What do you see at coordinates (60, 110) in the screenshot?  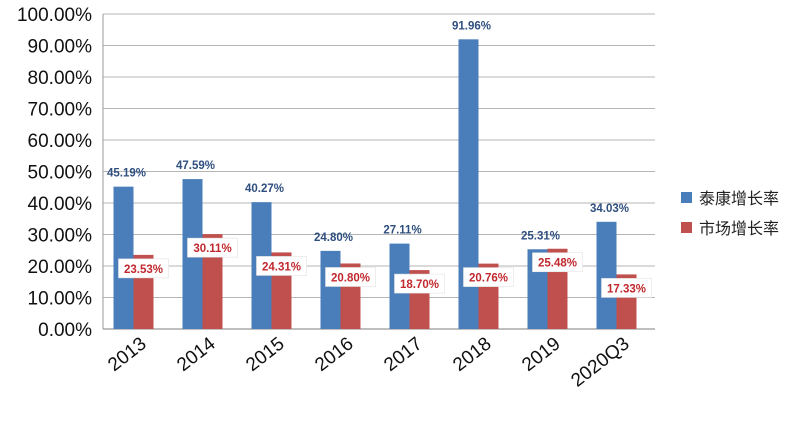 I see `y-tick-label: 70.00%` at bounding box center [60, 110].